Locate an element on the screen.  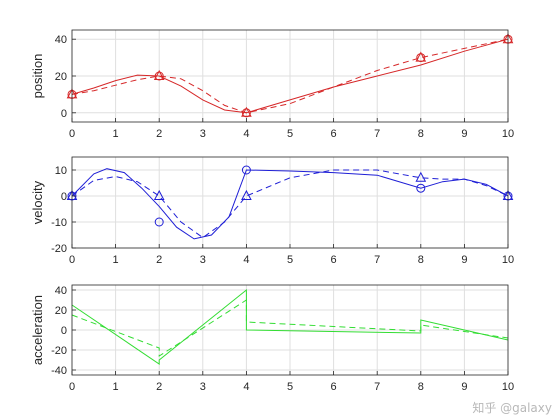
axis-label-y: position is located at coordinates (37, 76).